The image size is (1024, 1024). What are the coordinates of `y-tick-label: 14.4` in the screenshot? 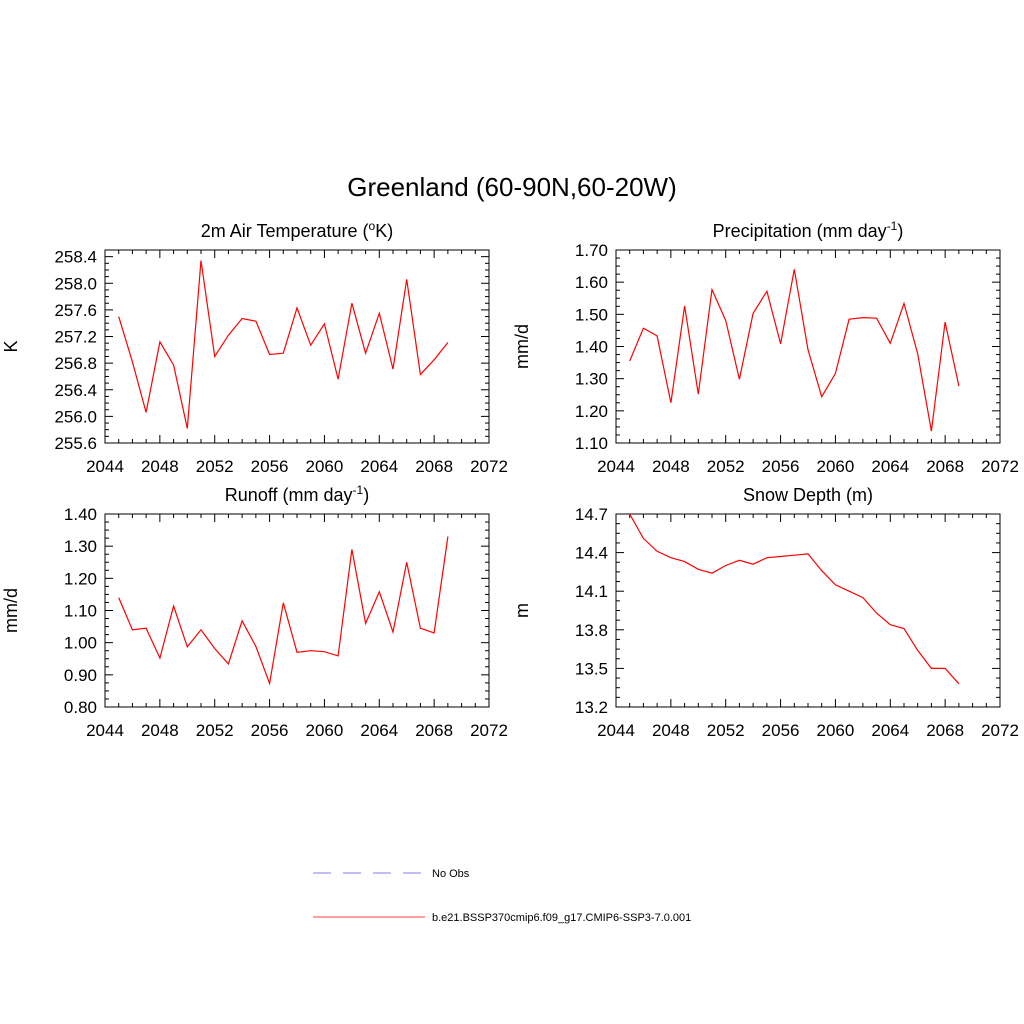 It's located at (591, 553).